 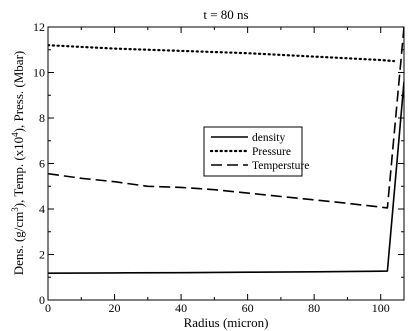 What do you see at coordinates (42, 300) in the screenshot?
I see `y-tick-label: 0` at bounding box center [42, 300].